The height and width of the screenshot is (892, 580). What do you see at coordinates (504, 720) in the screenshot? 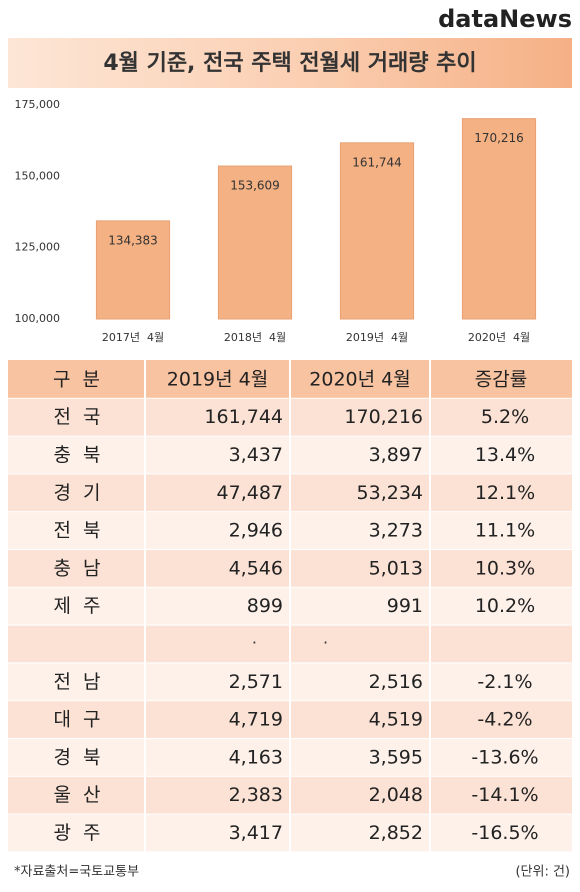
I see `table-cell: -4.2%` at bounding box center [504, 720].